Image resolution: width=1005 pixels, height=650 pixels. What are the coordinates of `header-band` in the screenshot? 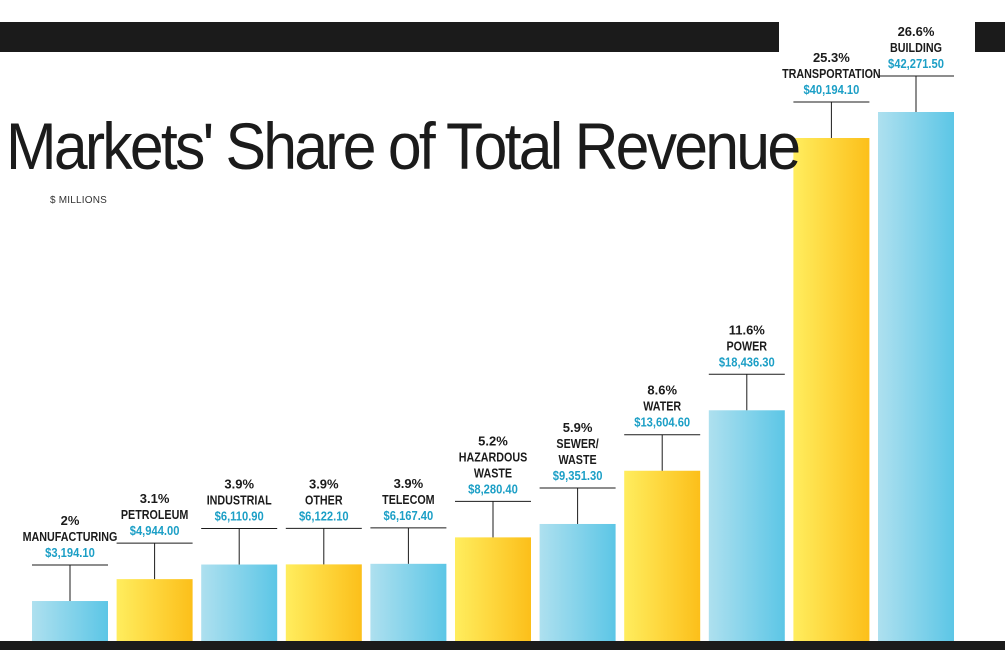 It's located at (389, 37).